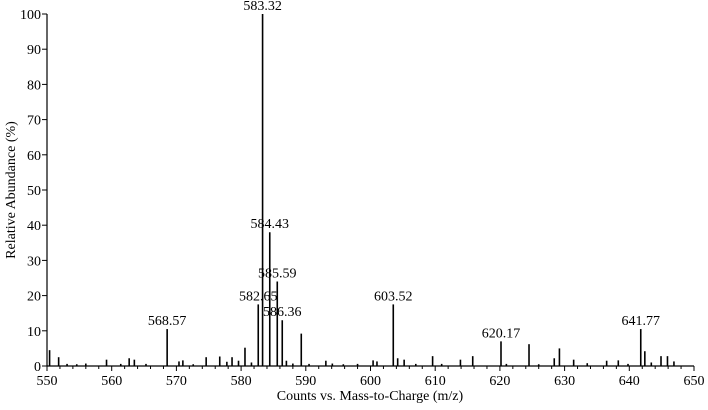 The image size is (708, 410). Describe the element at coordinates (370, 381) in the screenshot. I see `x-tick-label: 600` at that location.